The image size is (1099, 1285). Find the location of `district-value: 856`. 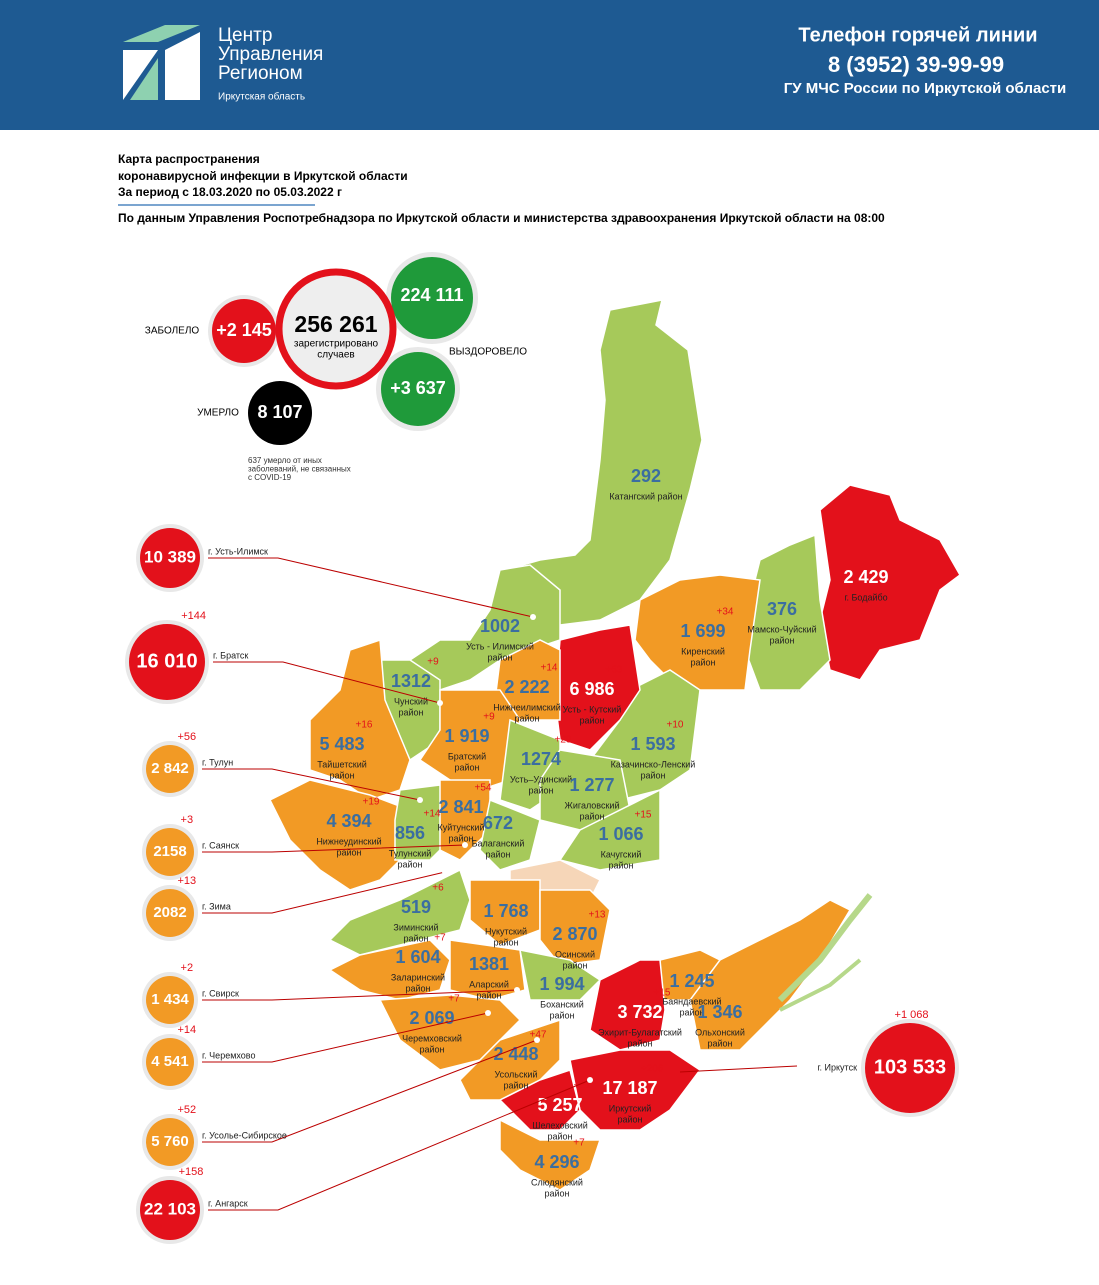

district-value: 856 is located at coordinates (410, 833).